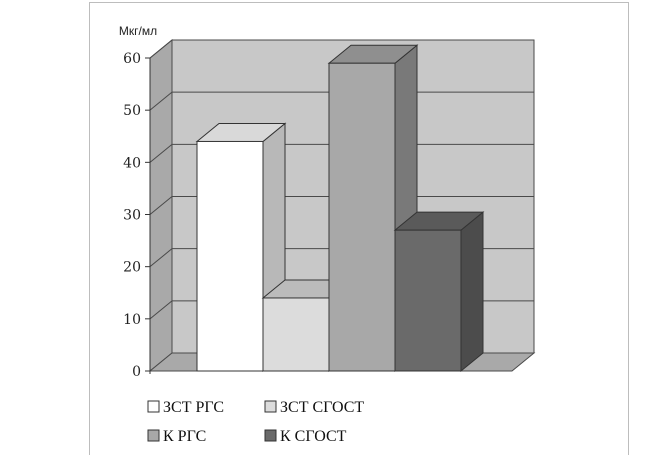 The height and width of the screenshot is (457, 650). Describe the element at coordinates (184, 436) in the screenshot. I see `legend-label-k-rgs: К РГС` at that location.